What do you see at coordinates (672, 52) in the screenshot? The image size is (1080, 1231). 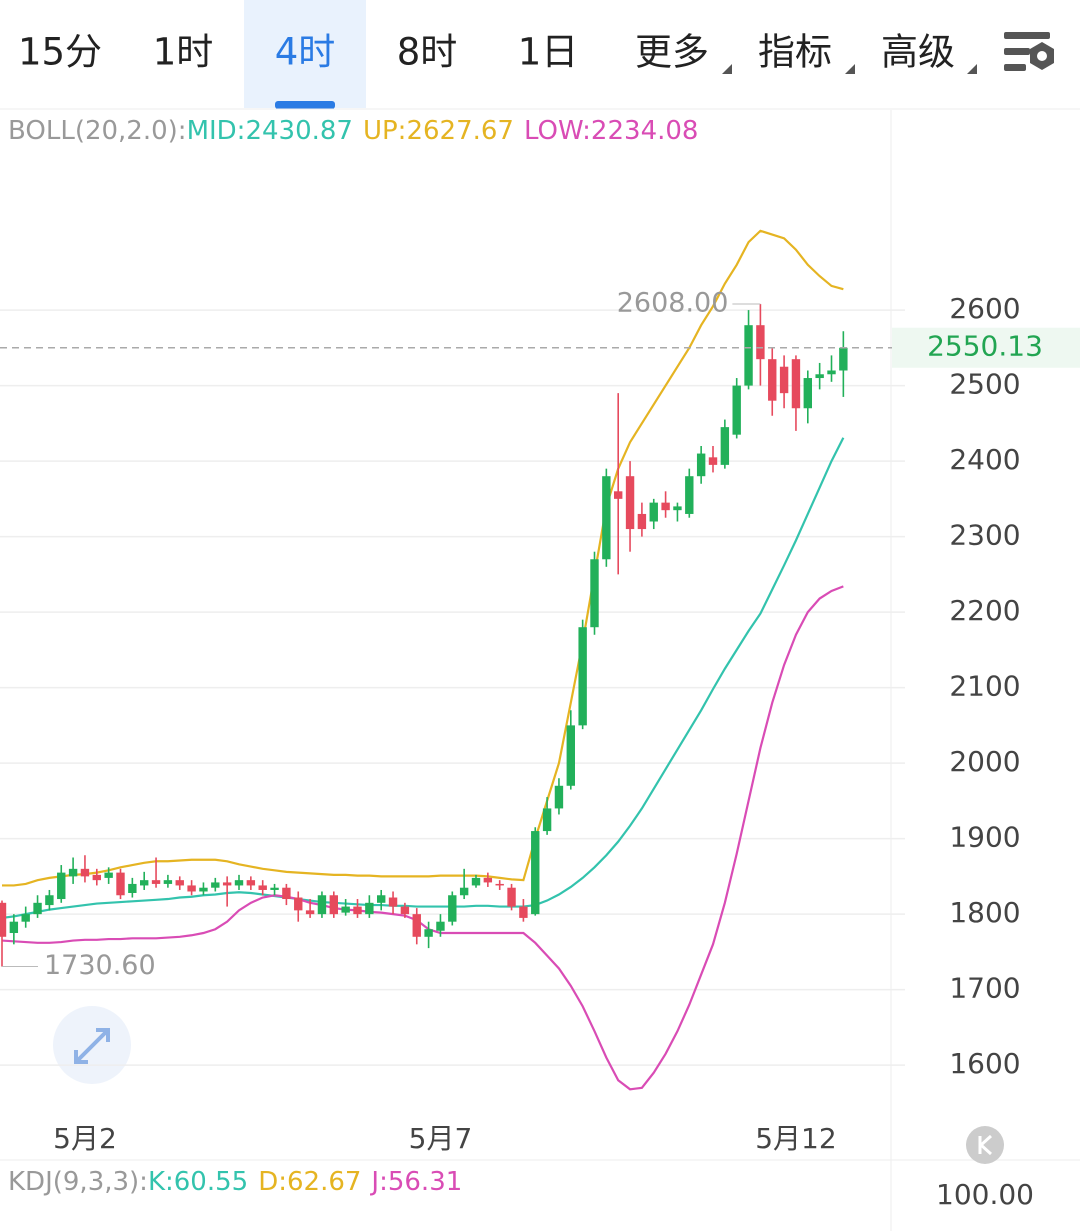 I see `tab: 更多` at bounding box center [672, 52].